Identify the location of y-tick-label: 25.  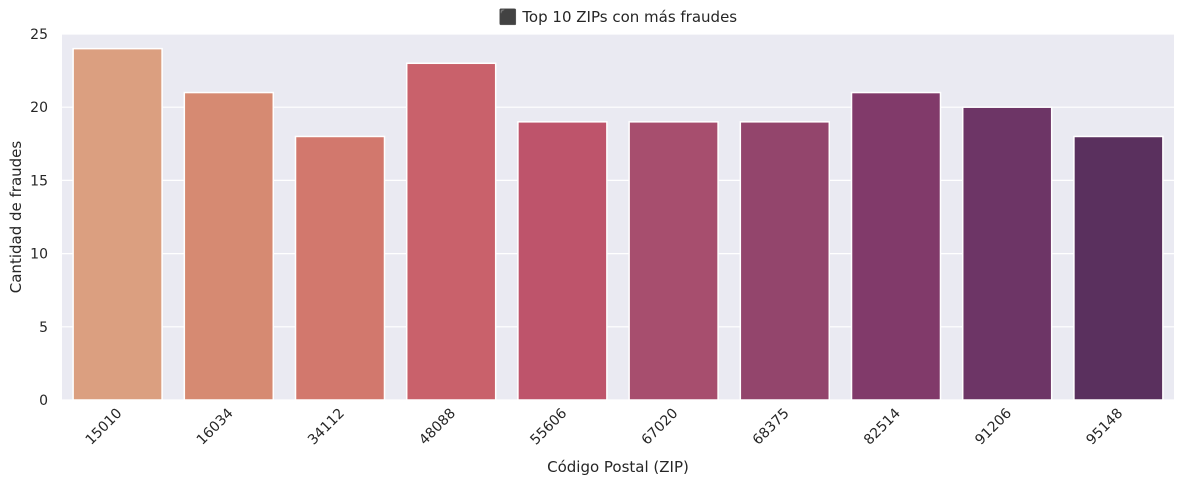
(39, 35).